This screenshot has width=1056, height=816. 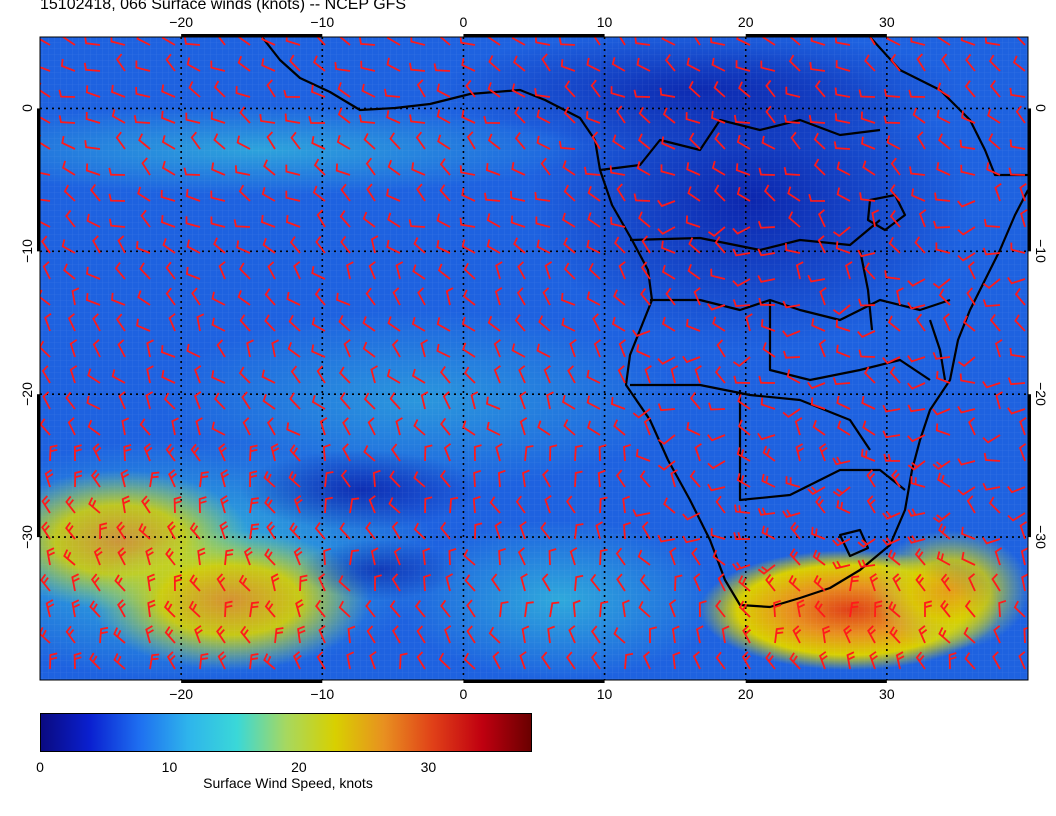 What do you see at coordinates (887, 22) in the screenshot?
I see `lon-label-top: 30` at bounding box center [887, 22].